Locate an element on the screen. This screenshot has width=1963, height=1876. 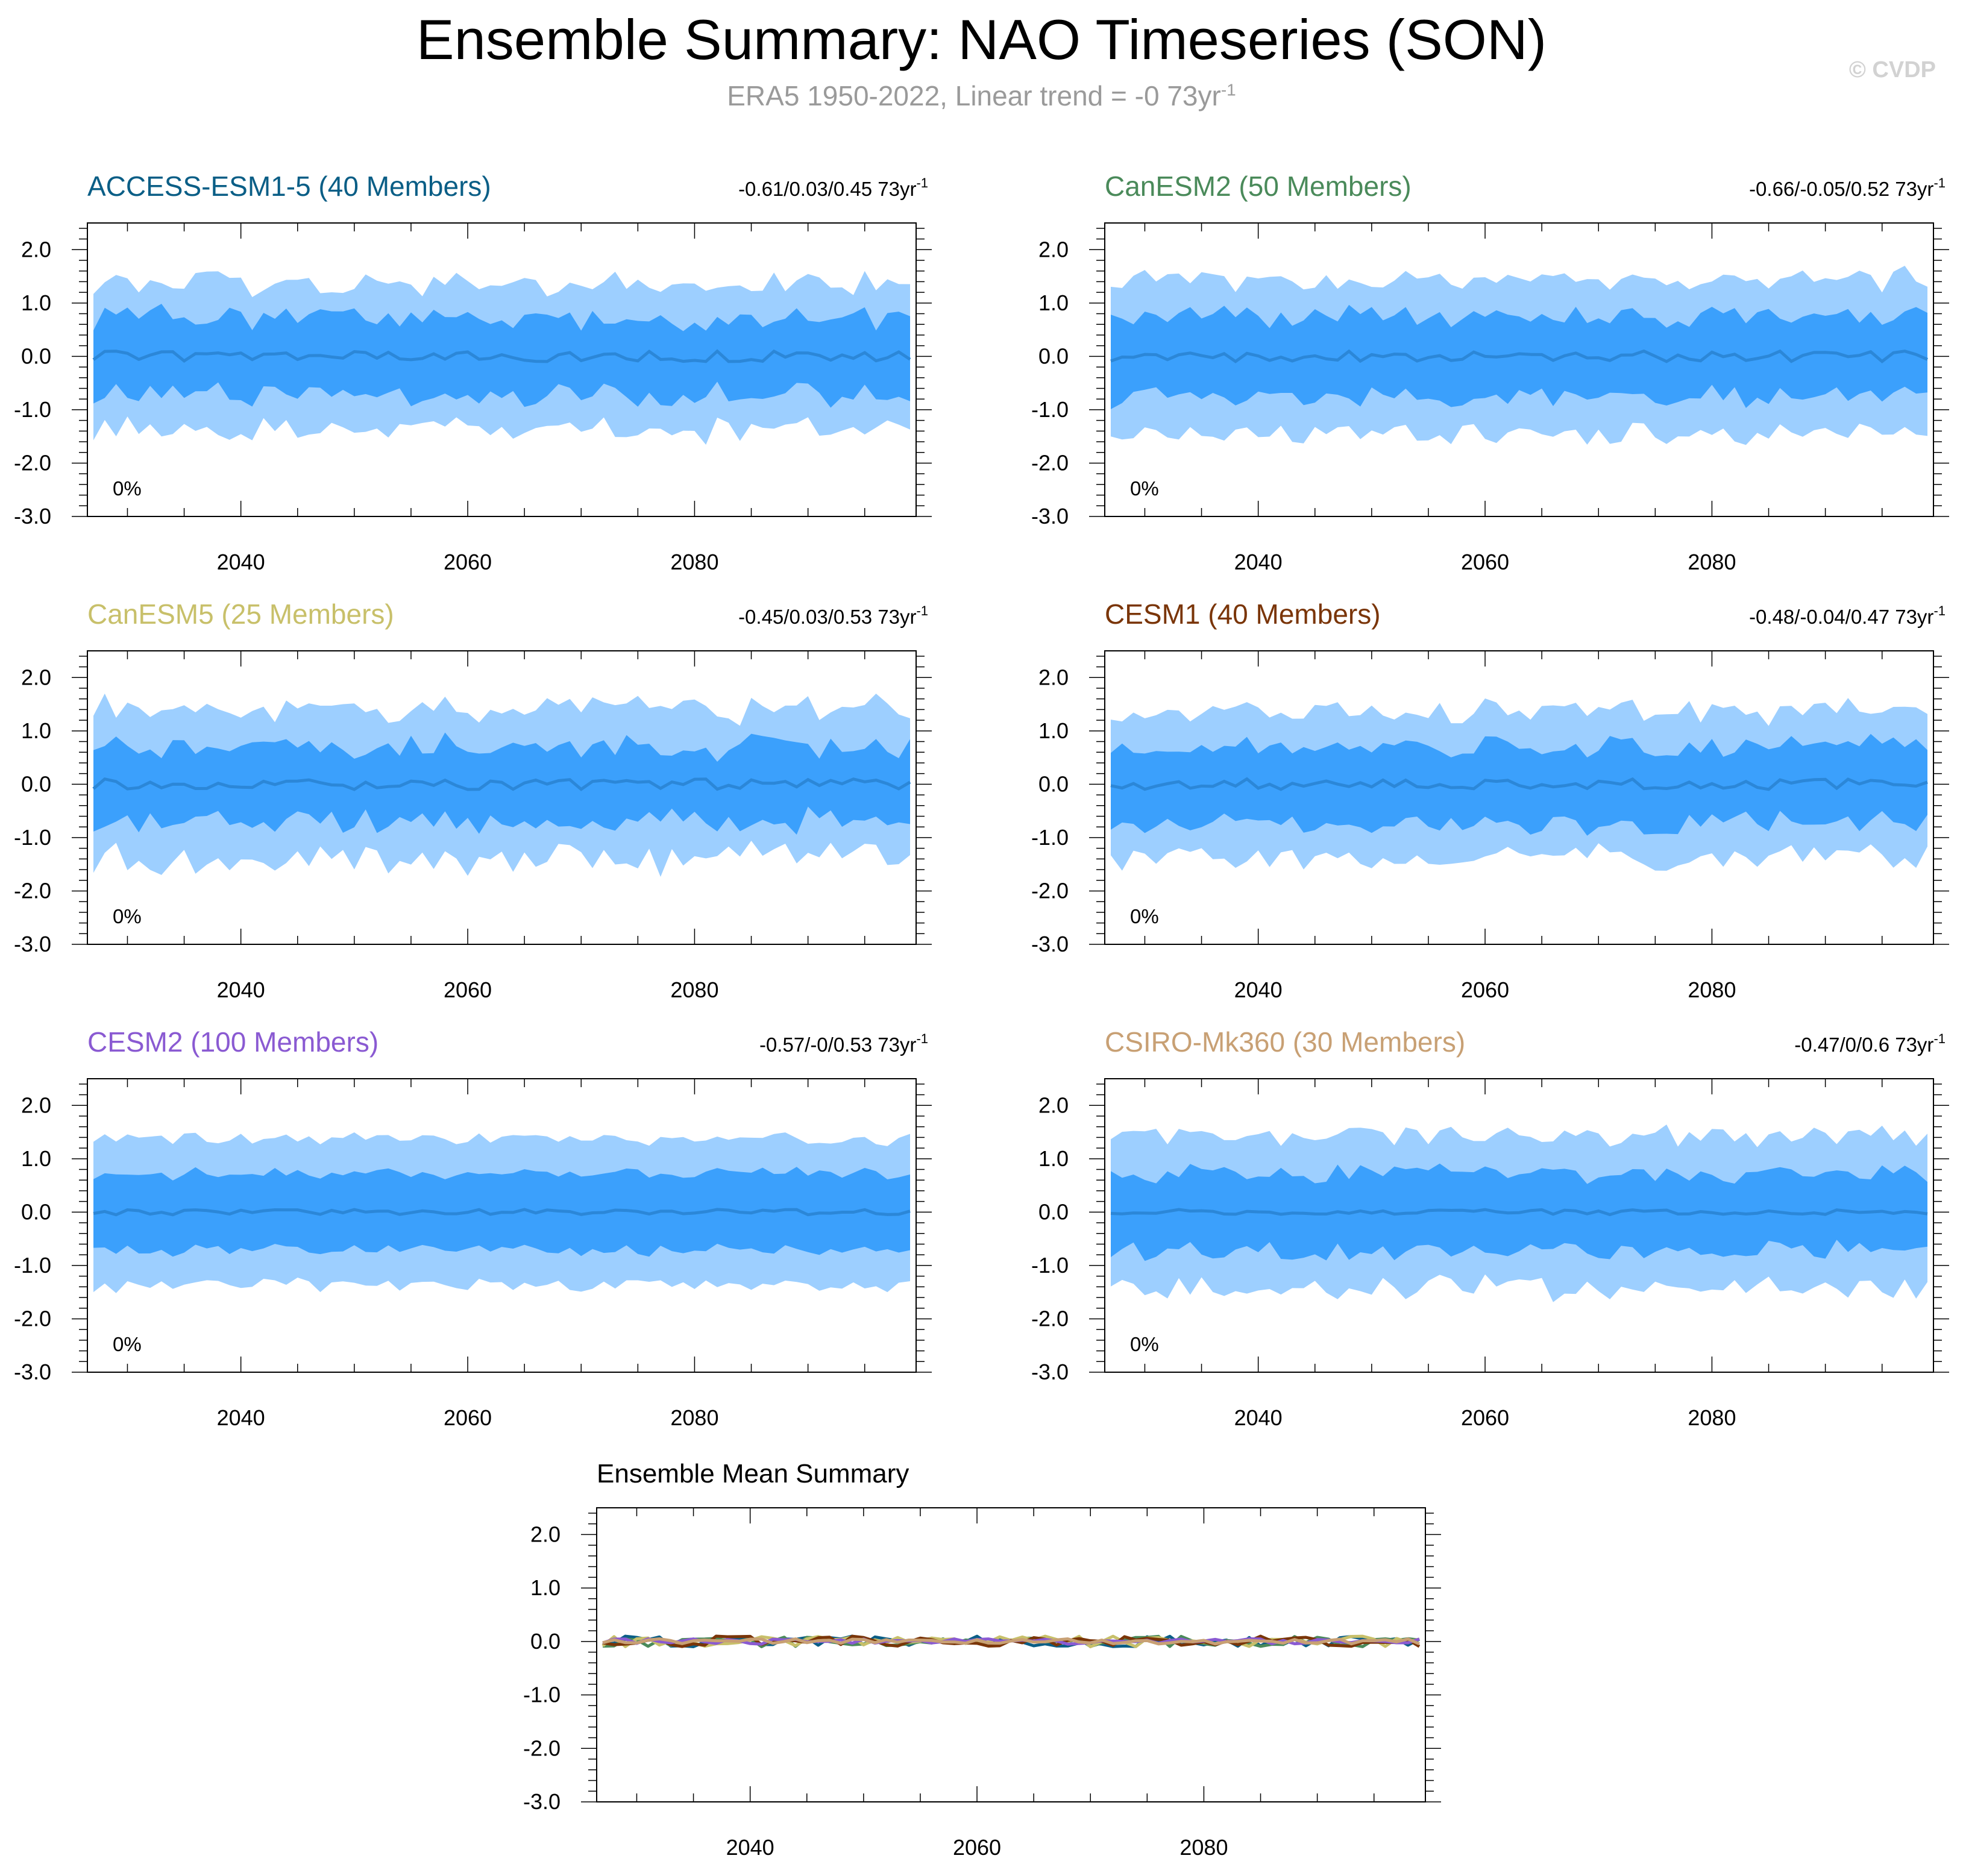
page-subtitle: ERA5 1950-2022, Linear trend = -0 73yr-1 is located at coordinates (981, 96).